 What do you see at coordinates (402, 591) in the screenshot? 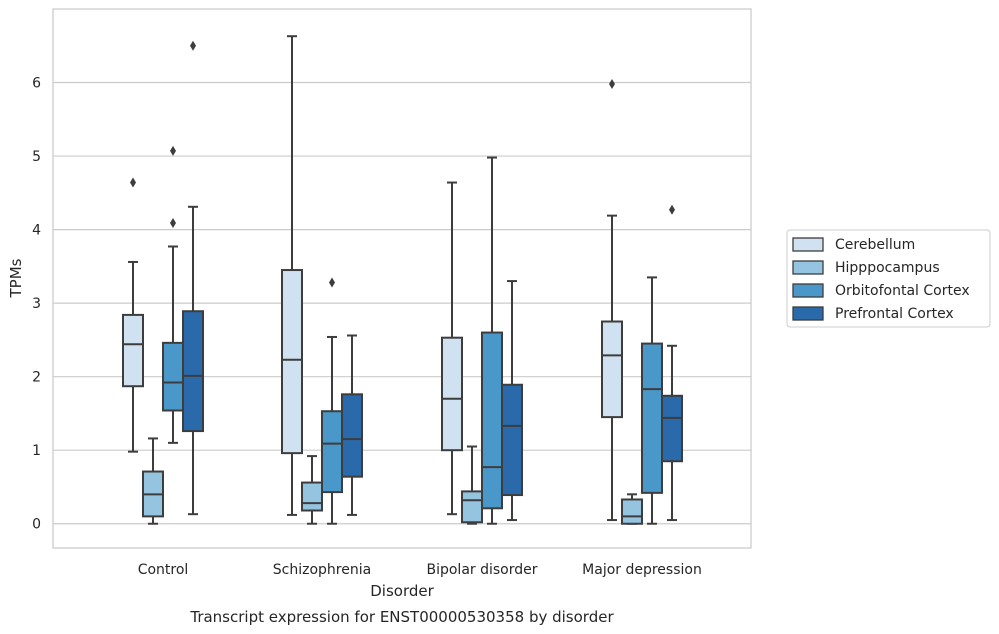
I see `x-axis-label: Disorder` at bounding box center [402, 591].